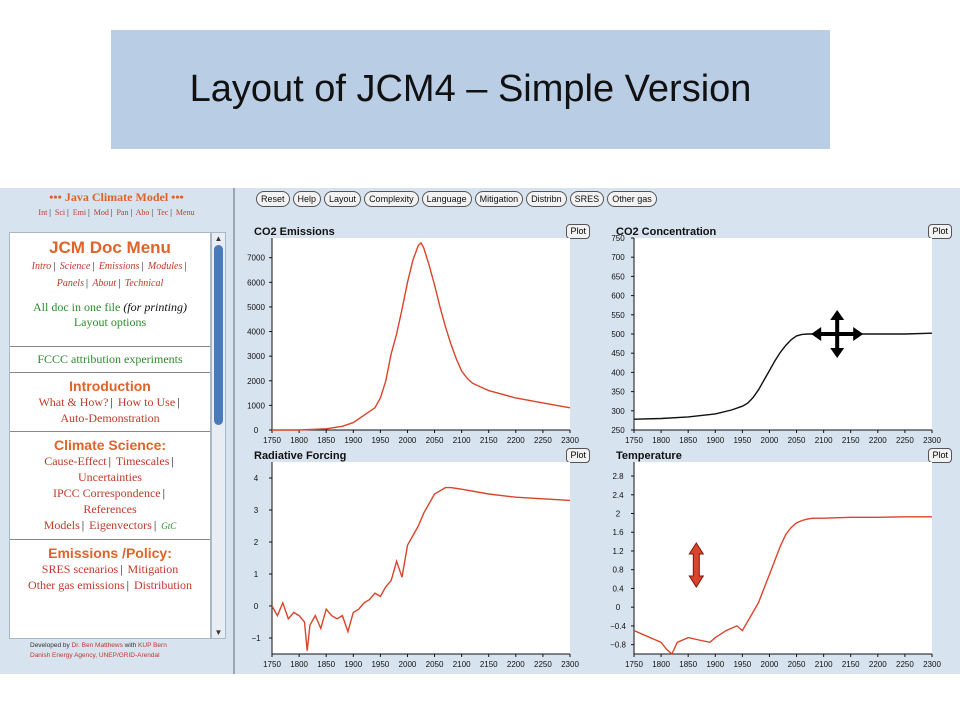 This screenshot has width=960, height=720. I want to click on doc-link-science: Science, so click(75, 266).